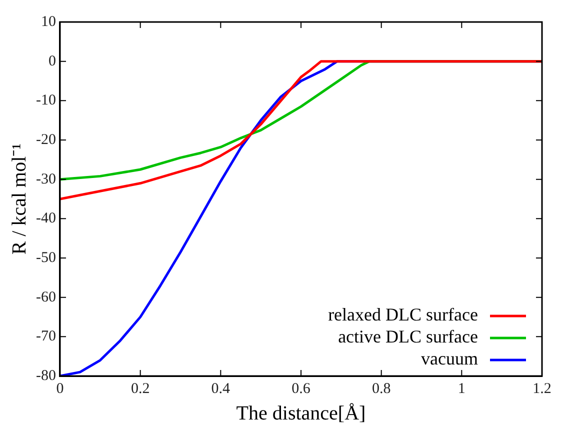  Describe the element at coordinates (301, 413) in the screenshot. I see `x-axis-title: The distance[Å]` at that location.